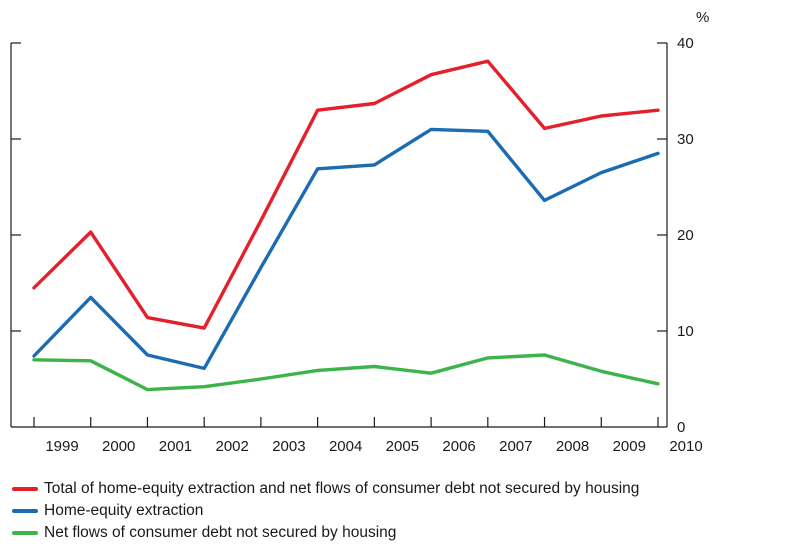  What do you see at coordinates (685, 43) in the screenshot?
I see `y-tick-label-40: 40` at bounding box center [685, 43].